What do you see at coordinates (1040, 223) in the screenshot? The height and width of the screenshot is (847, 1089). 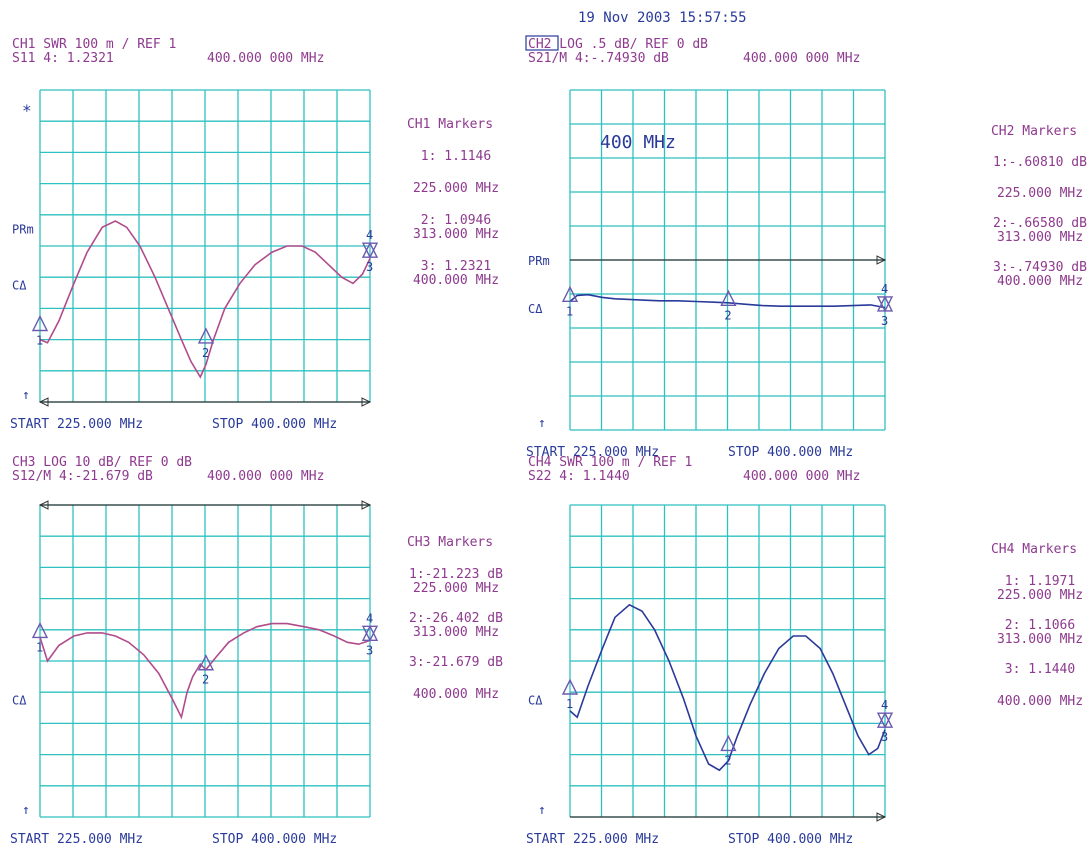 I see `marker-list-line: 2:-.66580 dB` at bounding box center [1040, 223].